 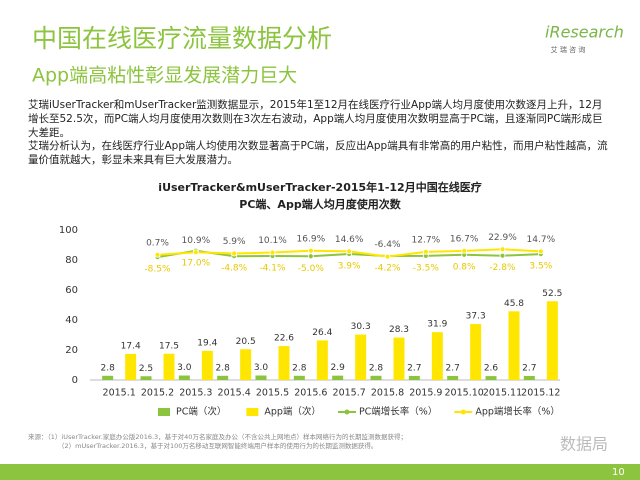 What do you see at coordinates (234, 393) in the screenshot?
I see `x-tick-label: 2015.4` at bounding box center [234, 393].